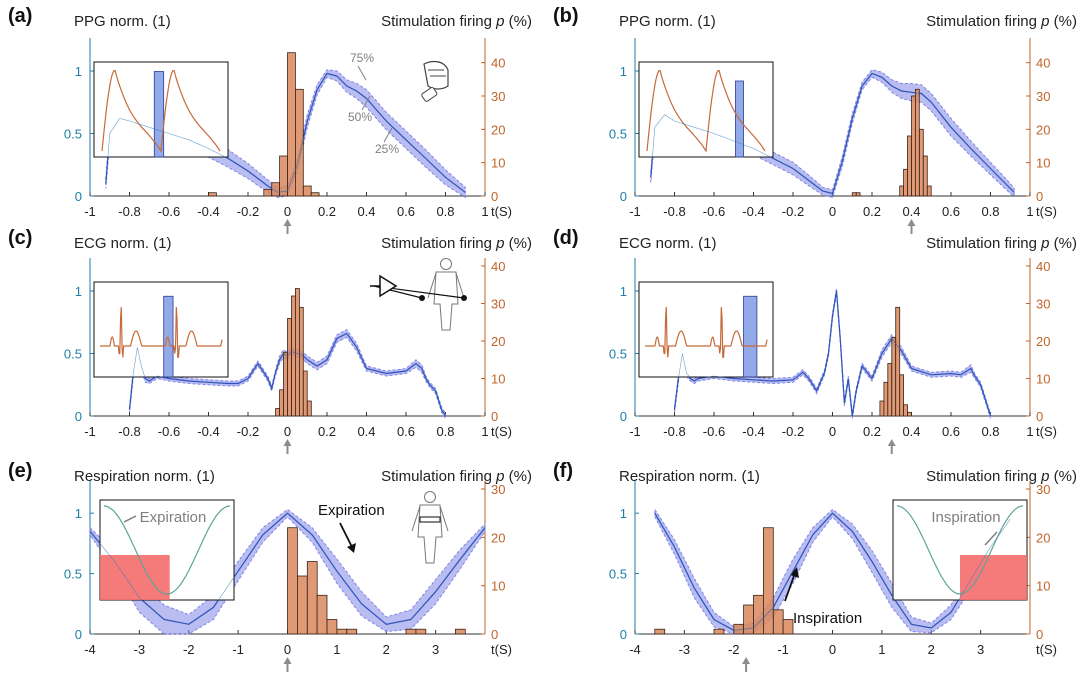  Describe the element at coordinates (346, 535) in the screenshot. I see `phase-arrow` at that location.